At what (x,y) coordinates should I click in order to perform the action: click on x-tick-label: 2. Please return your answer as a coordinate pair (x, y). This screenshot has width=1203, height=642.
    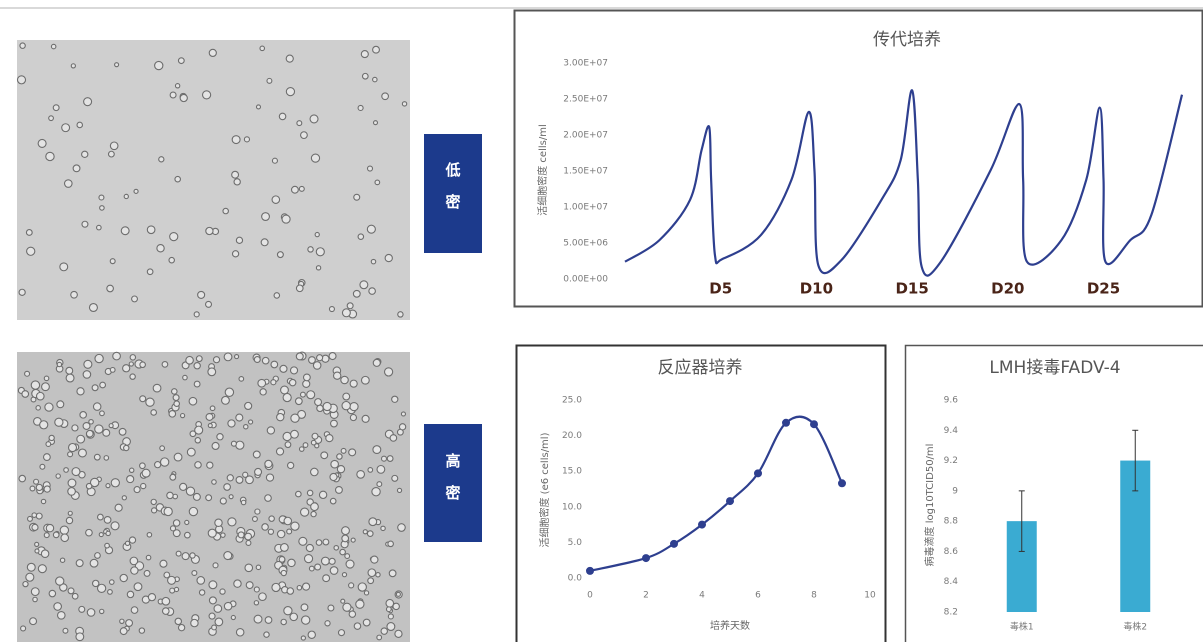
    Looking at the image, I should click on (646, 596).